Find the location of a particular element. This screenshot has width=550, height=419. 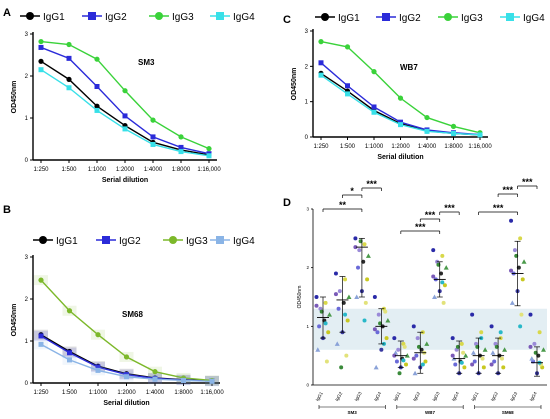

x-tick-label: 1:8000 is located at coordinates (183, 393).